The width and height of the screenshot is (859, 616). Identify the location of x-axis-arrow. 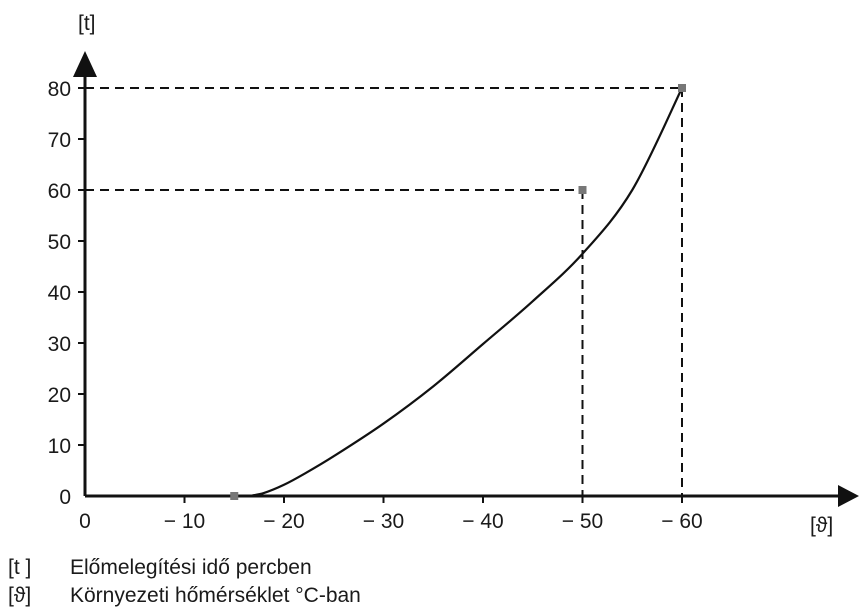
(848, 496).